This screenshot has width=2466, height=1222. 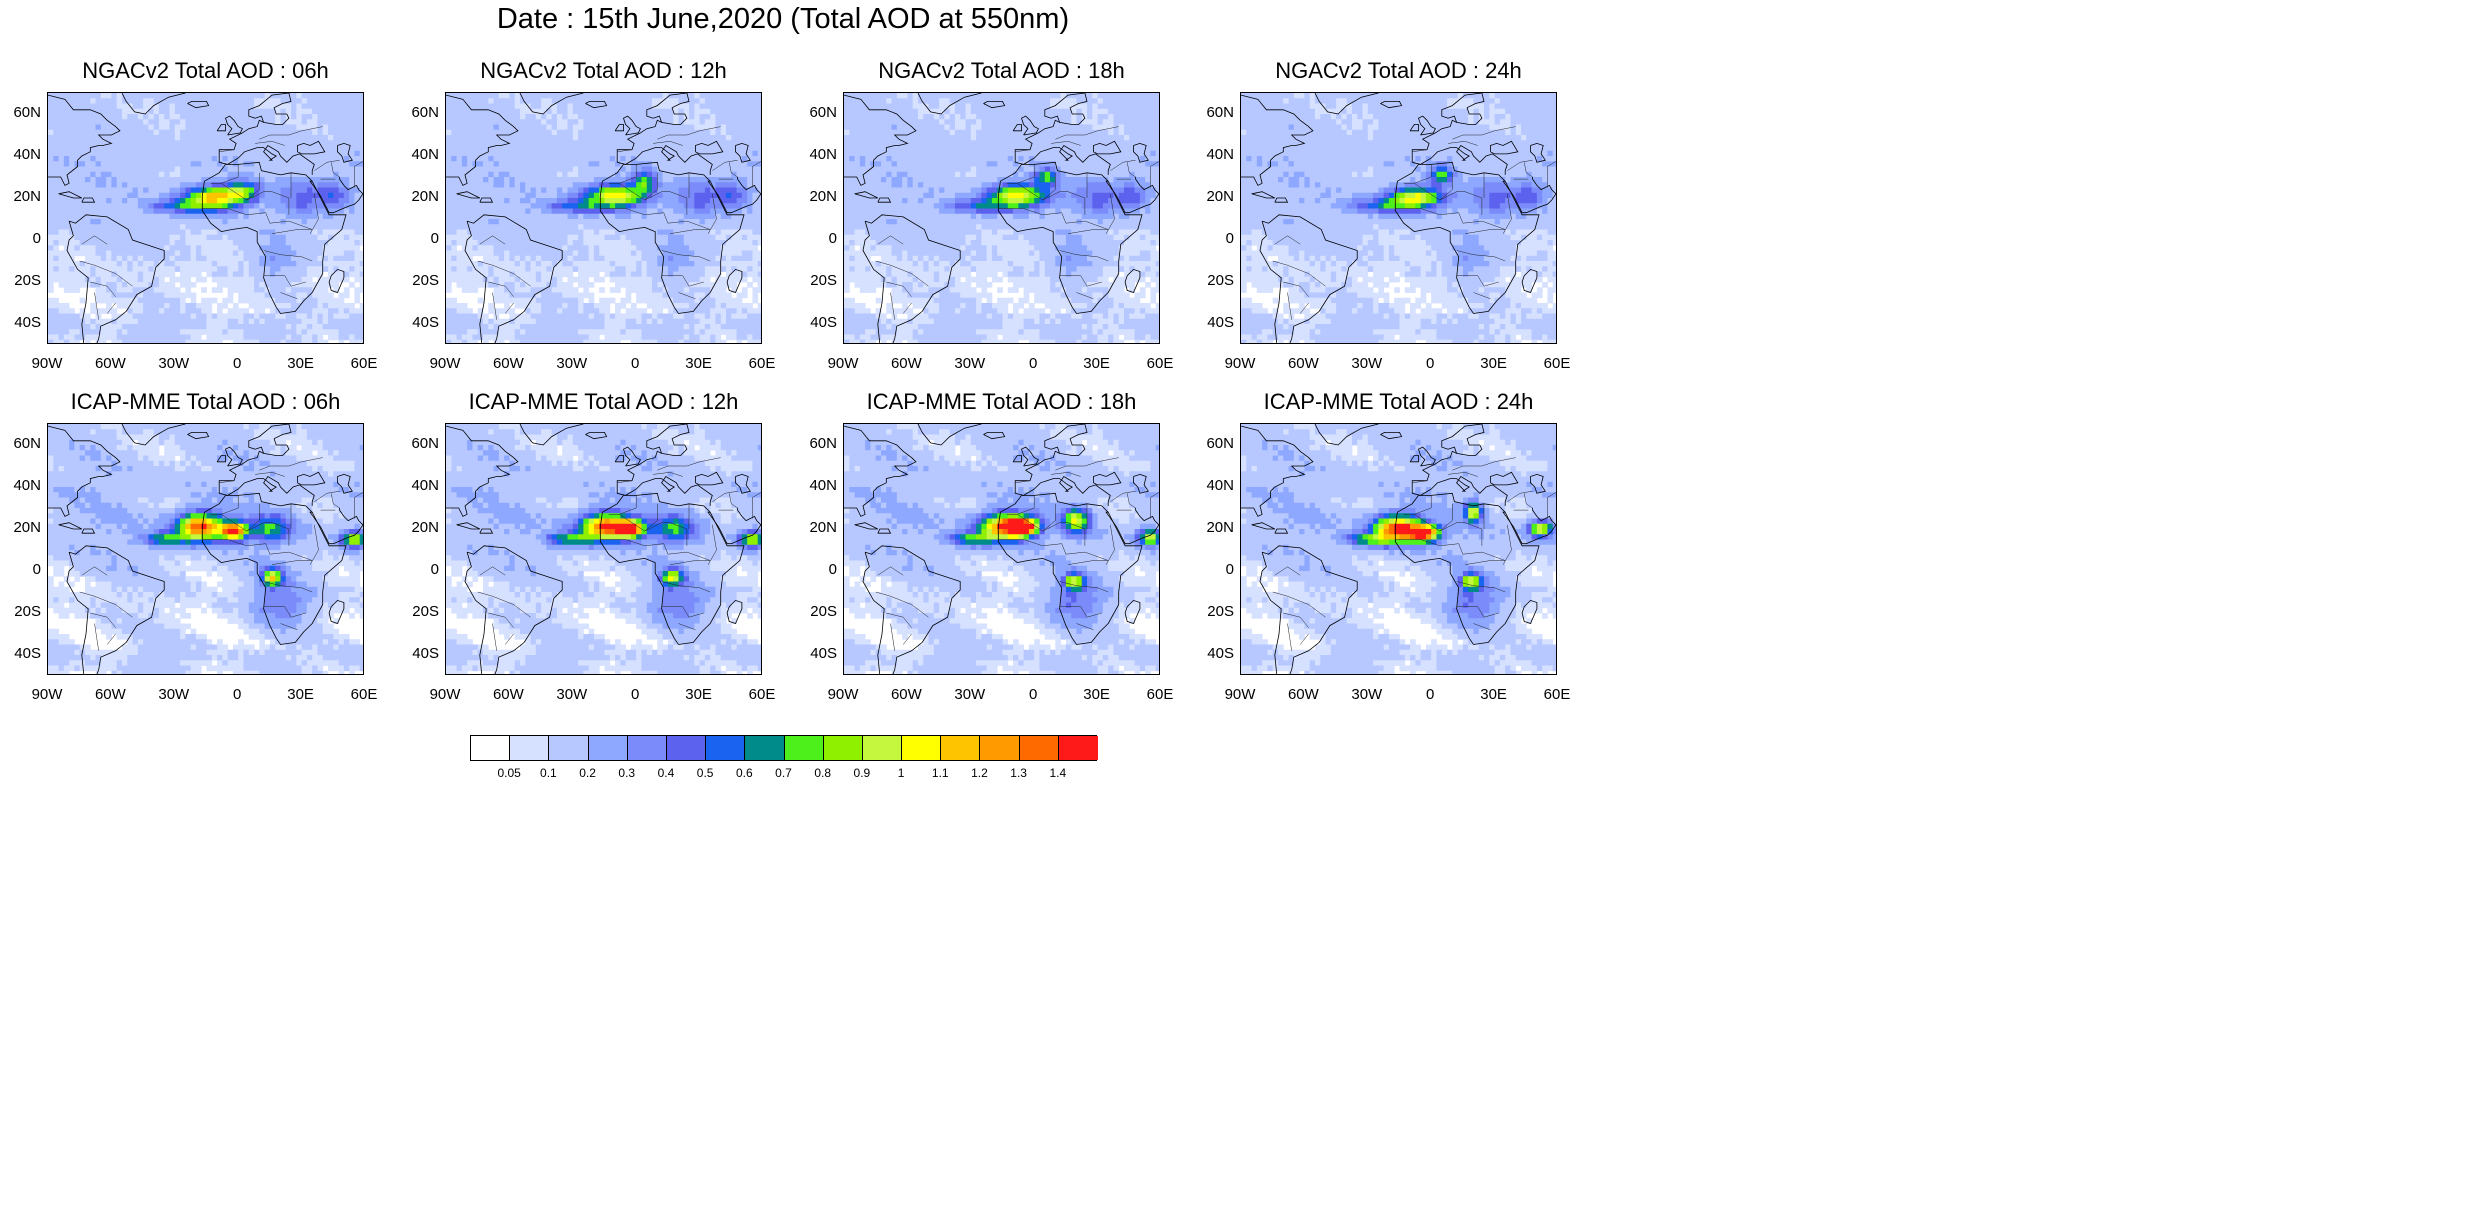 I want to click on panel-title: ICAP-MME Total AOD : 24h, so click(x=1399, y=402).